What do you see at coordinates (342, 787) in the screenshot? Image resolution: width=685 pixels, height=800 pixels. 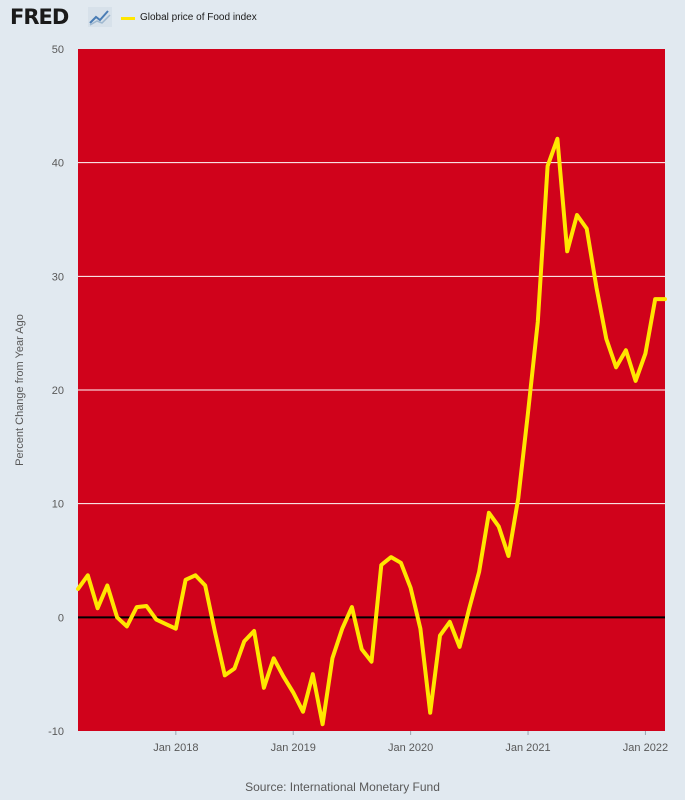 I see `source-note: Source: International Monetary Fund` at bounding box center [342, 787].